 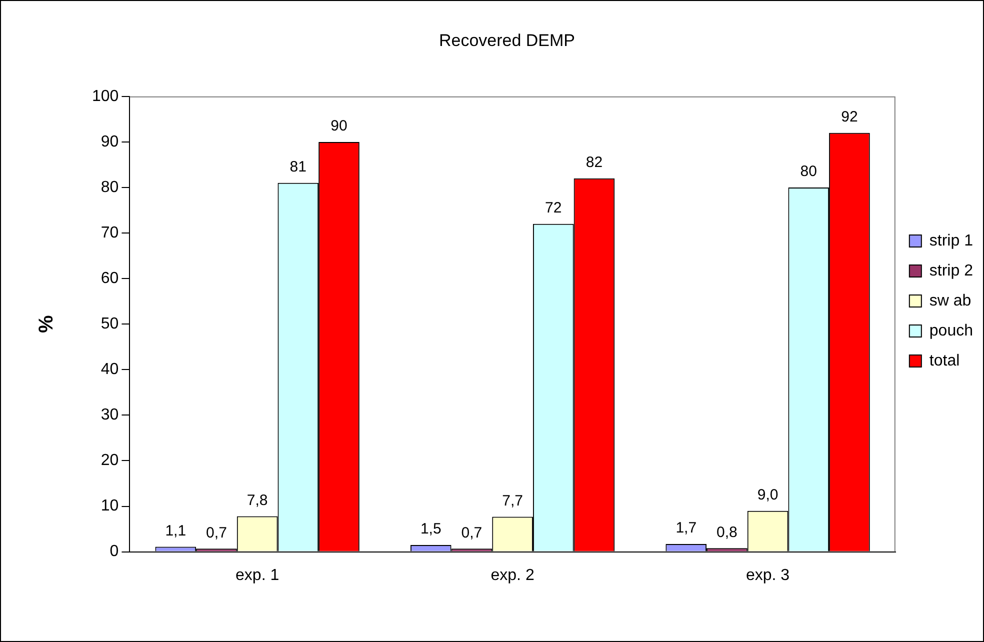 What do you see at coordinates (849, 117) in the screenshot?
I see `data-label: 92` at bounding box center [849, 117].